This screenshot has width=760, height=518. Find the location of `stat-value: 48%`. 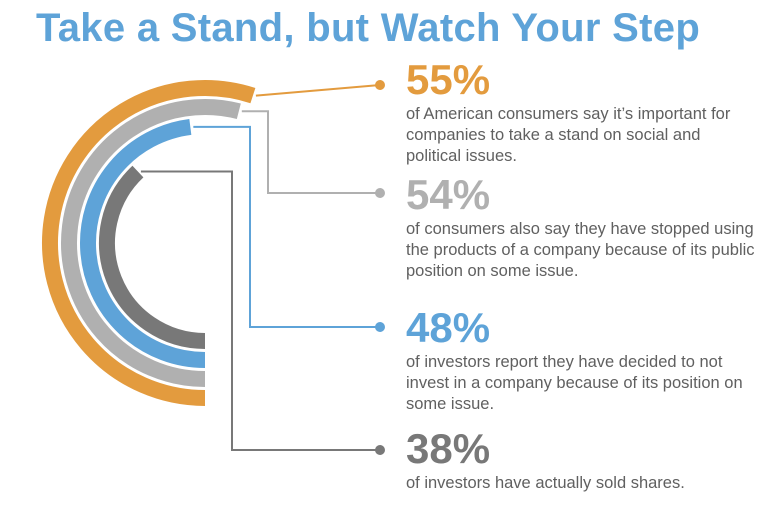

stat-value: 48% is located at coordinates (448, 327).